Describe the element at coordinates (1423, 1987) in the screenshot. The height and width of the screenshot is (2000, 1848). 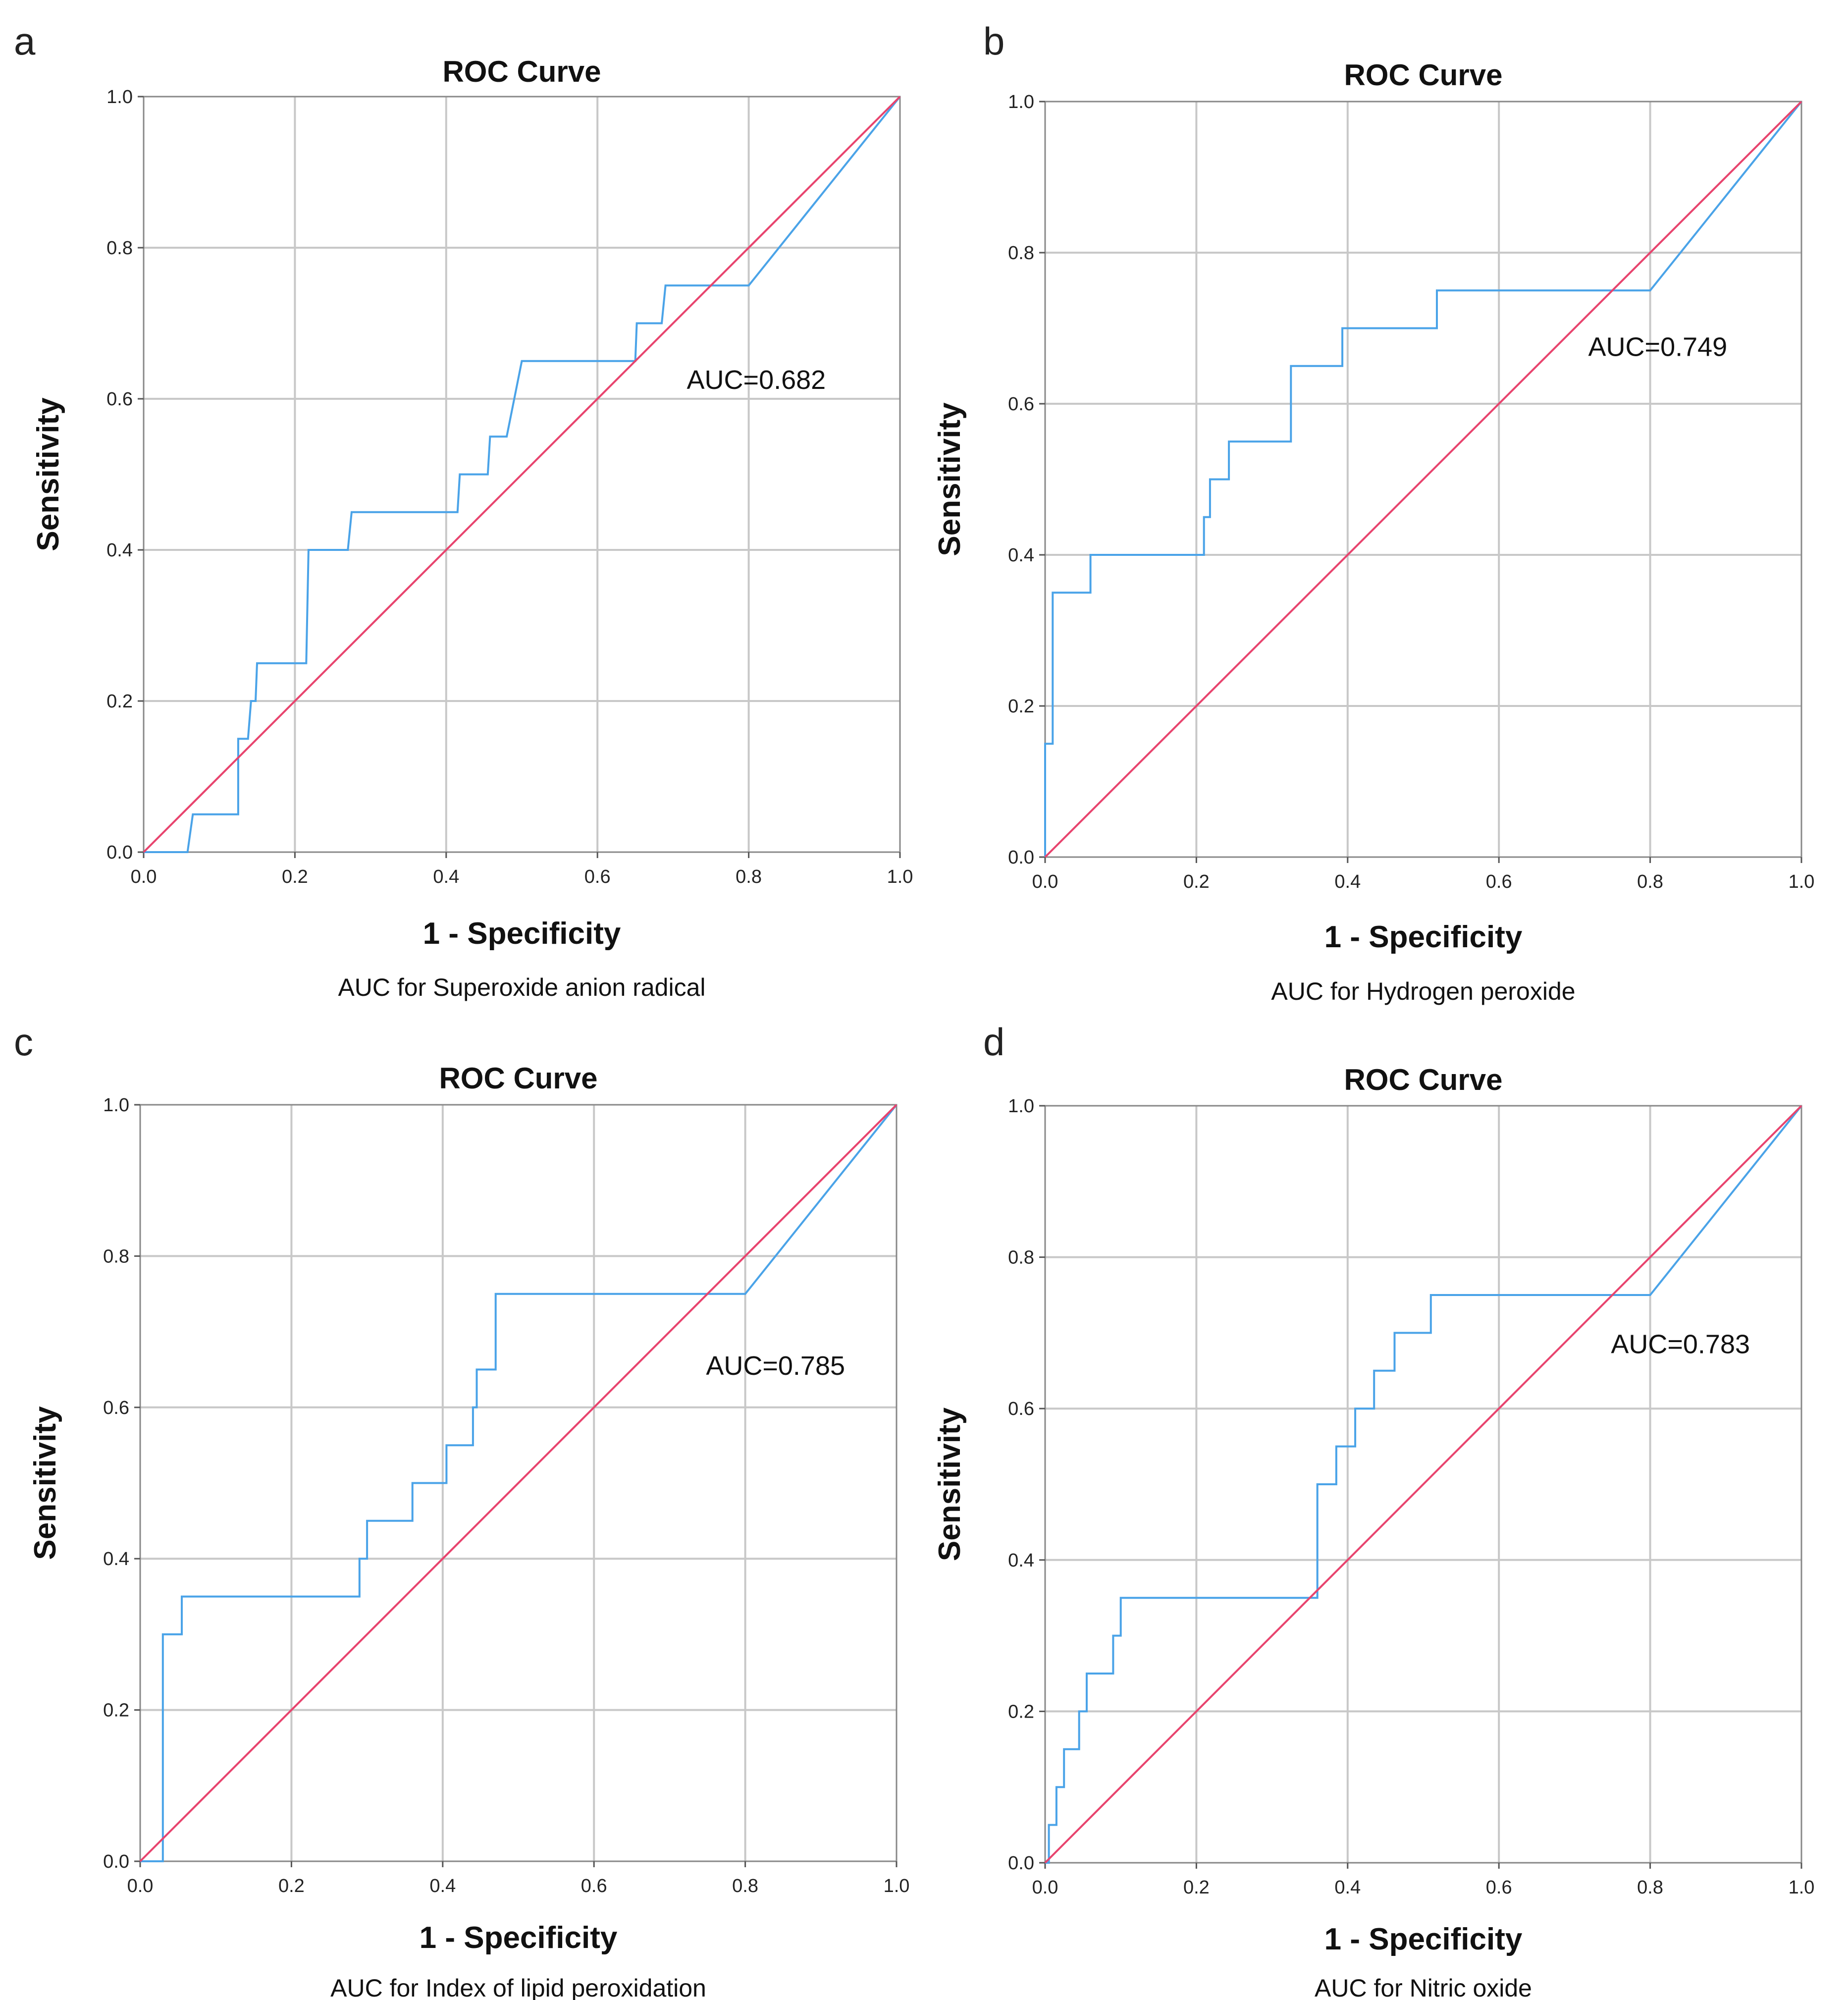
I see `chart-caption: AUC for Nitric oxide` at that location.